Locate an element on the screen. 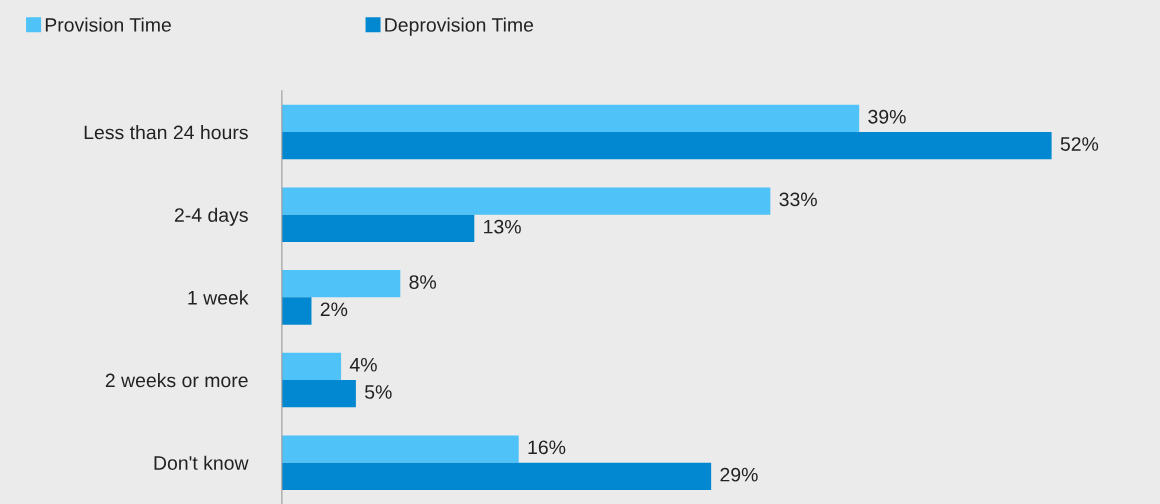  y-tick-label: Don't know is located at coordinates (201, 462).